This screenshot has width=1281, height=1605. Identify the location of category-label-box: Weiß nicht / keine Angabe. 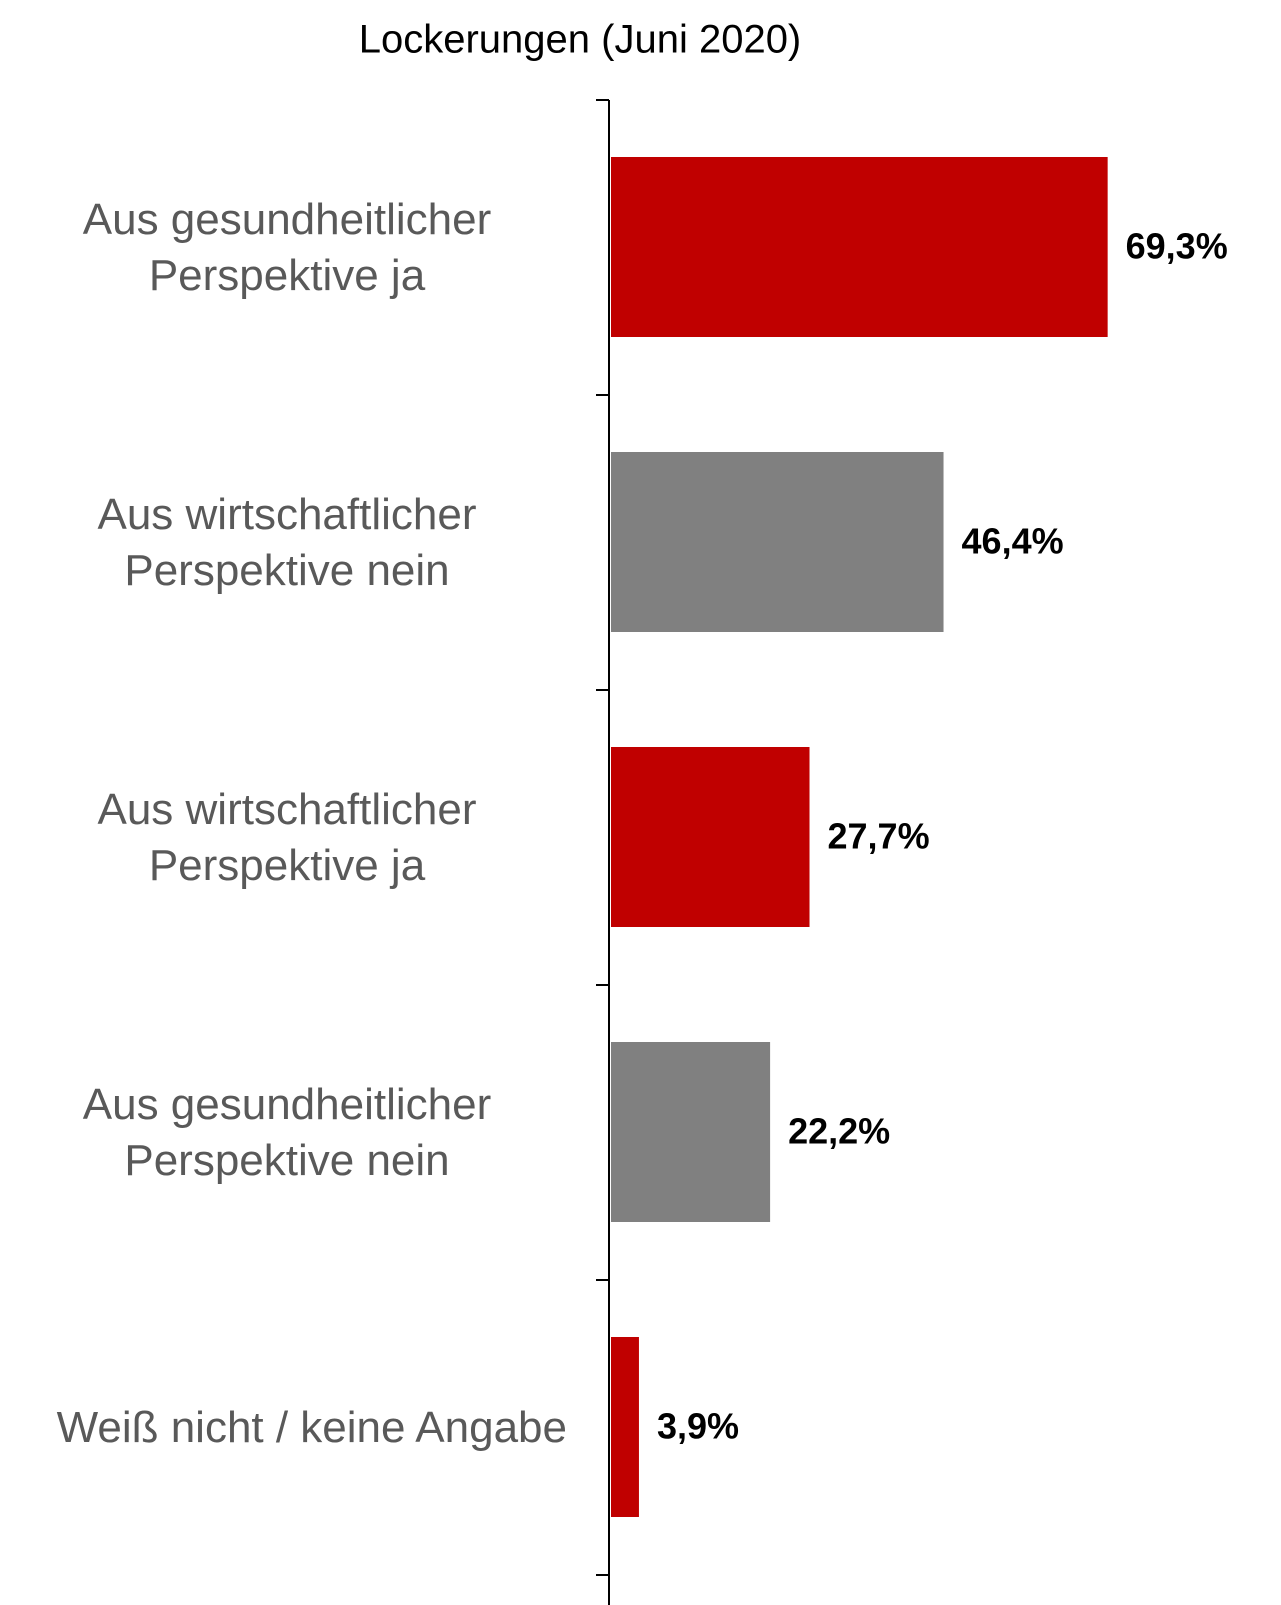
(283, 1427).